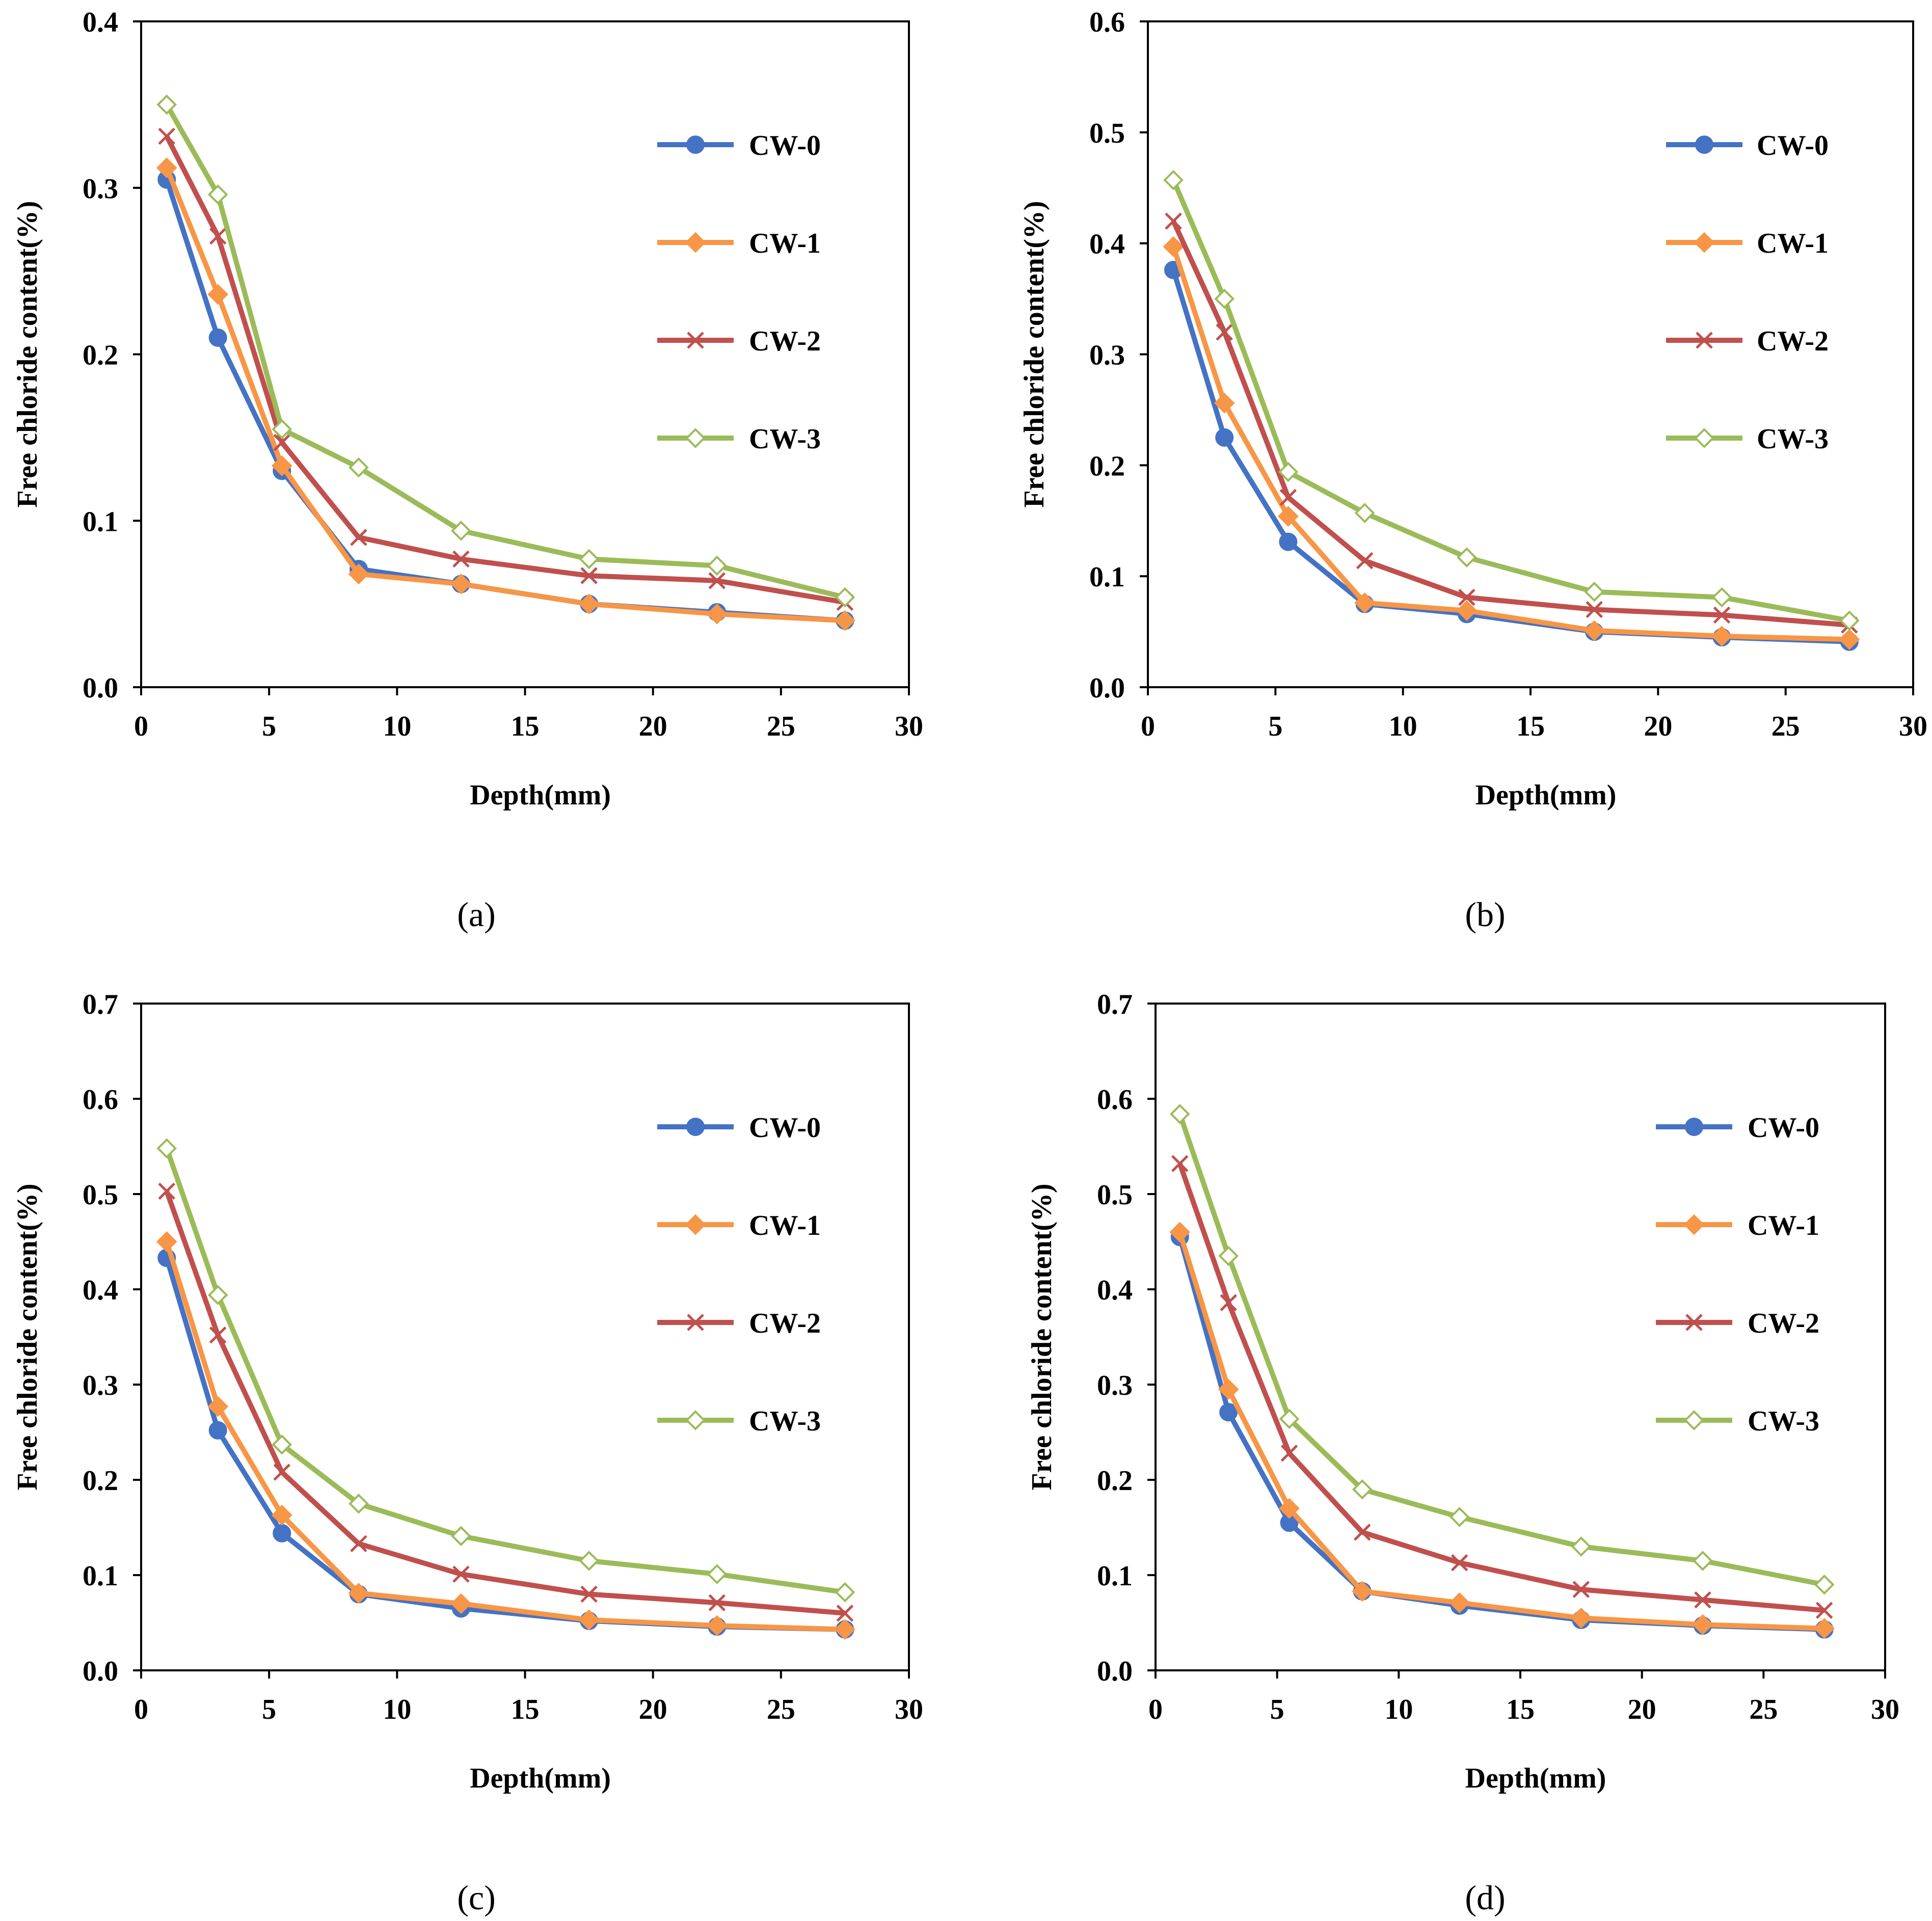 The height and width of the screenshot is (1921, 1932). What do you see at coordinates (525, 1709) in the screenshot?
I see `x-tick-label: 15` at bounding box center [525, 1709].